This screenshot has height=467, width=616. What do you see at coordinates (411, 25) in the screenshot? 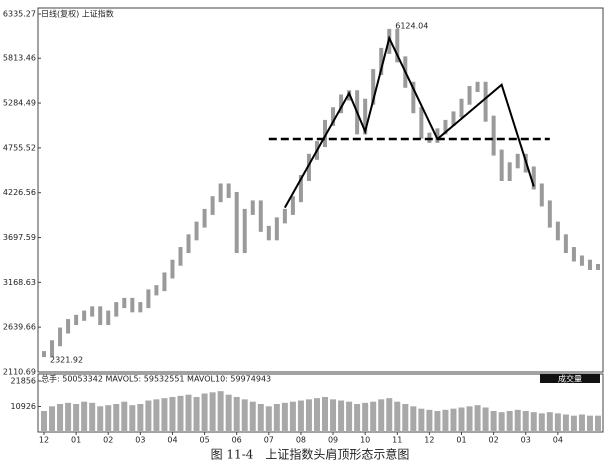
I see `peak-label: 6124.04` at bounding box center [411, 25].